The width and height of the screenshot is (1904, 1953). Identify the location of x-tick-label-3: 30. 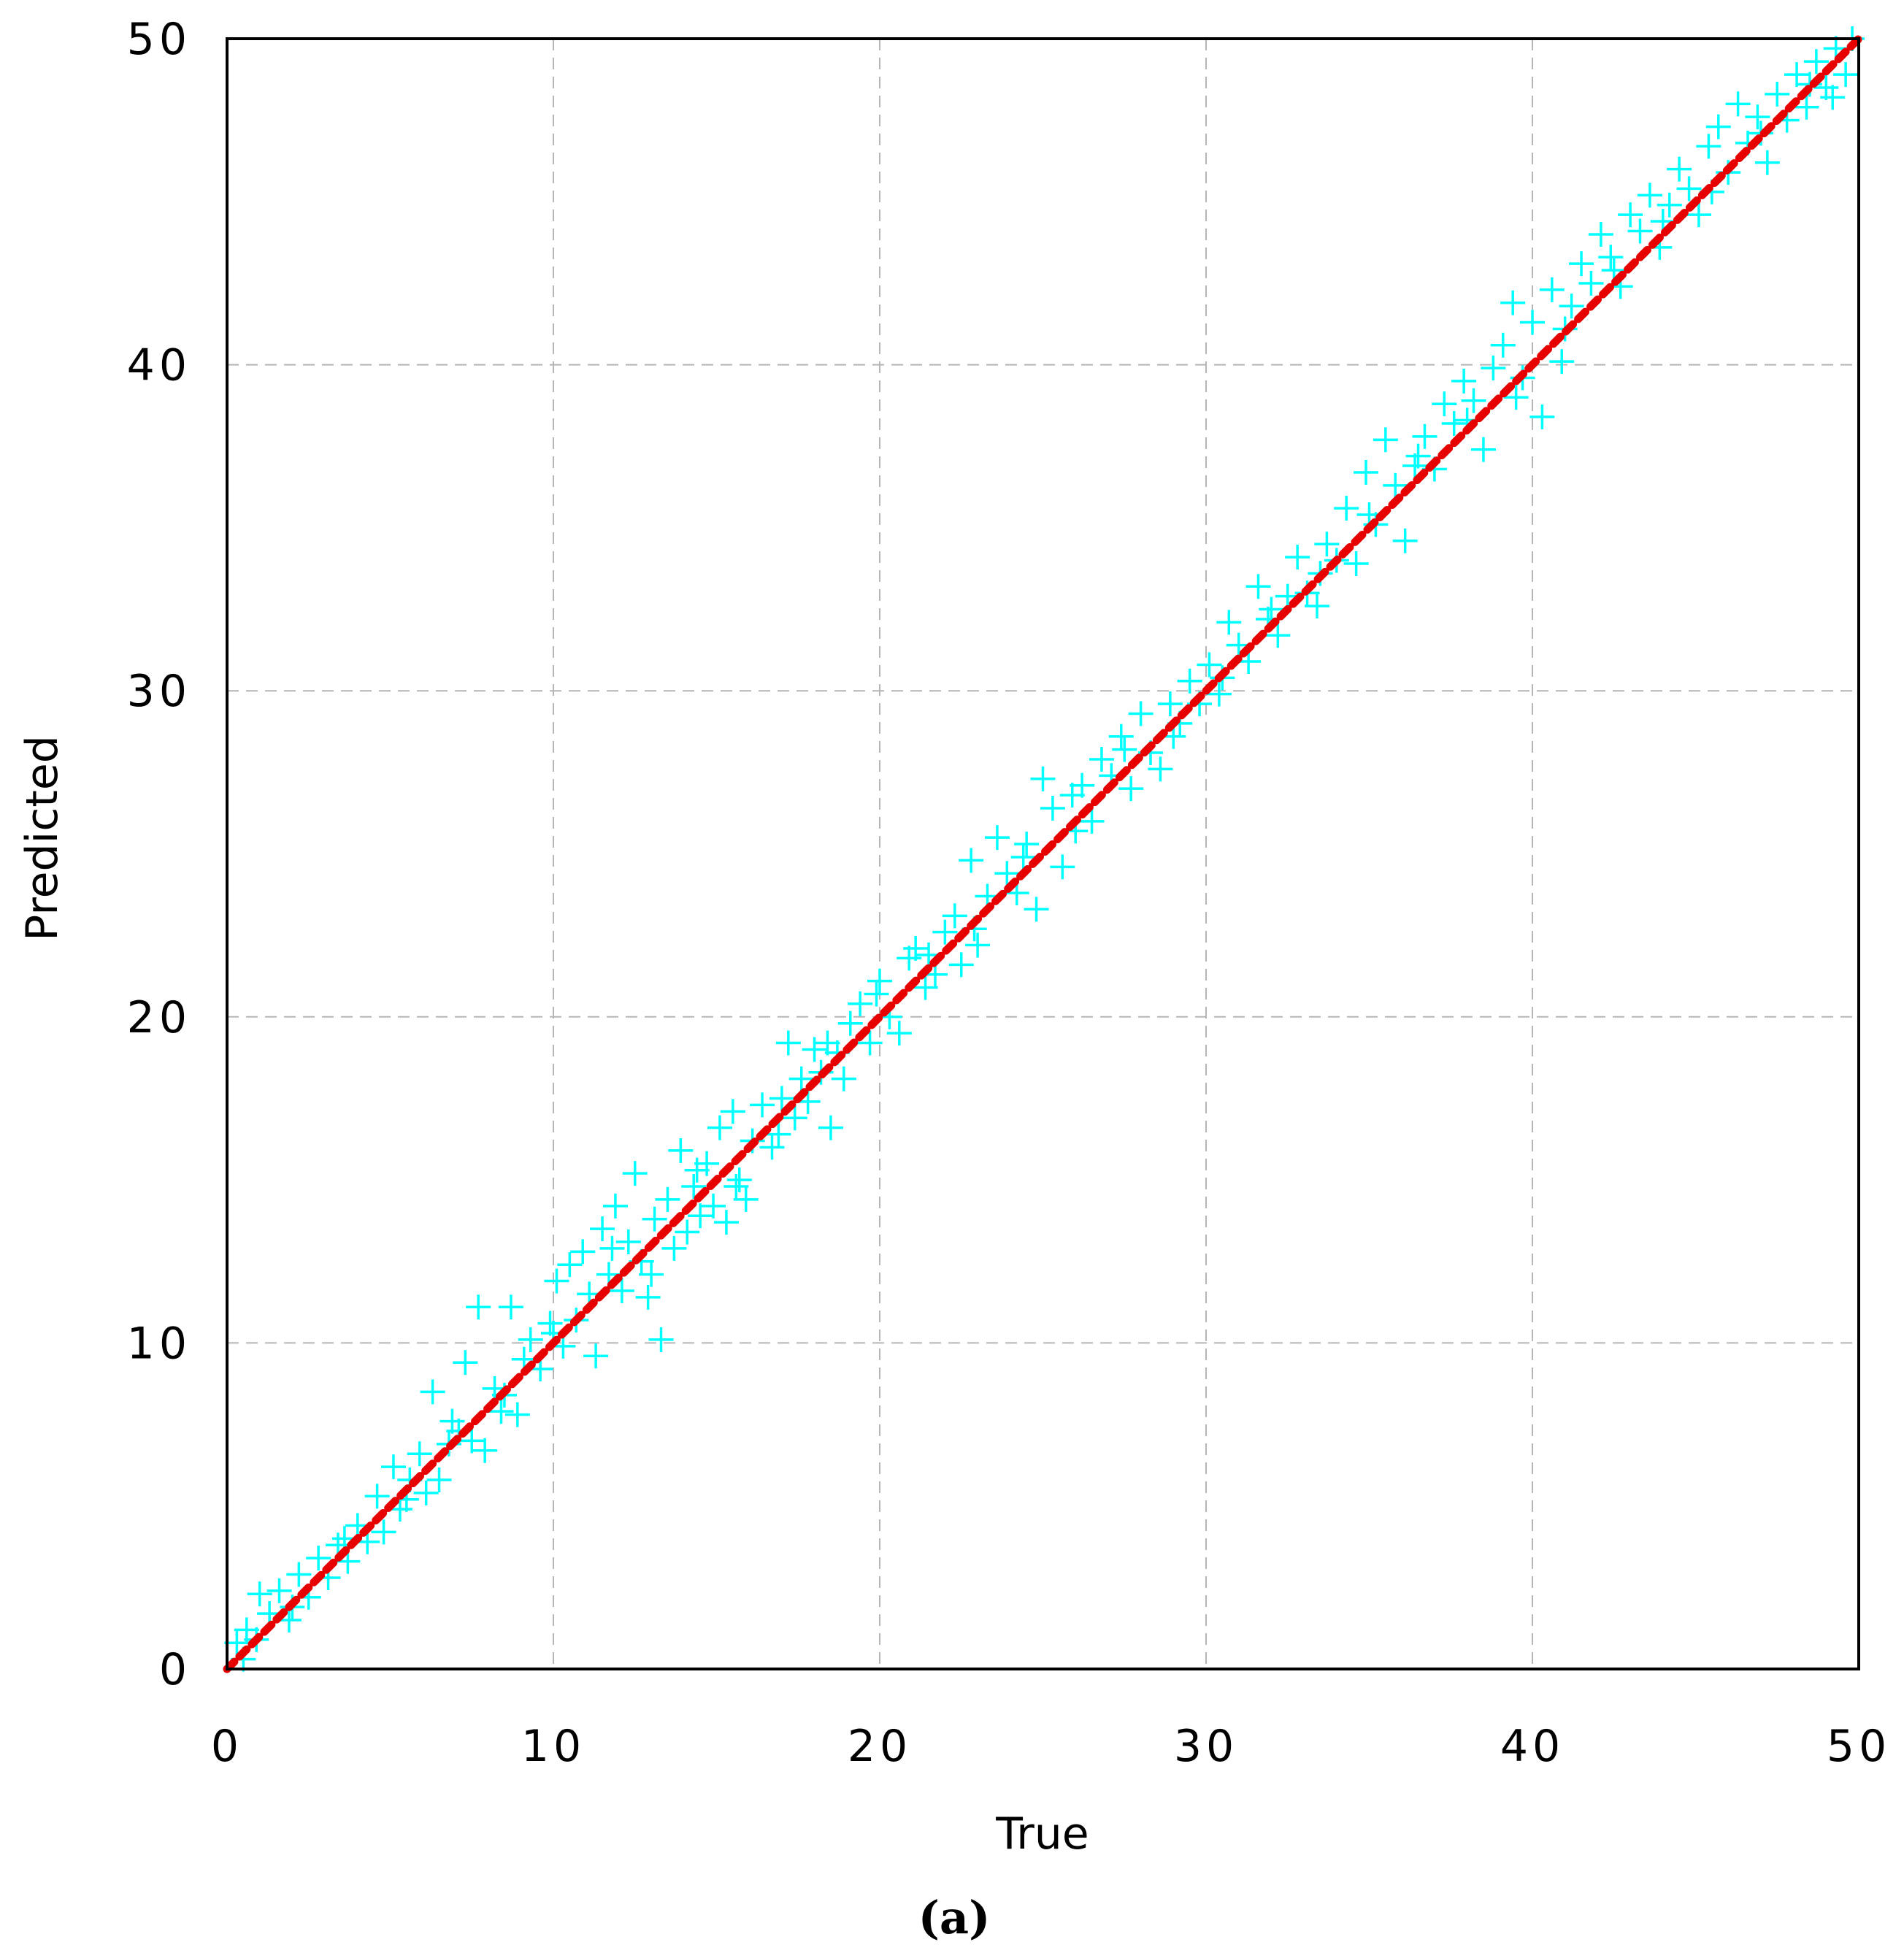
(1206, 1746).